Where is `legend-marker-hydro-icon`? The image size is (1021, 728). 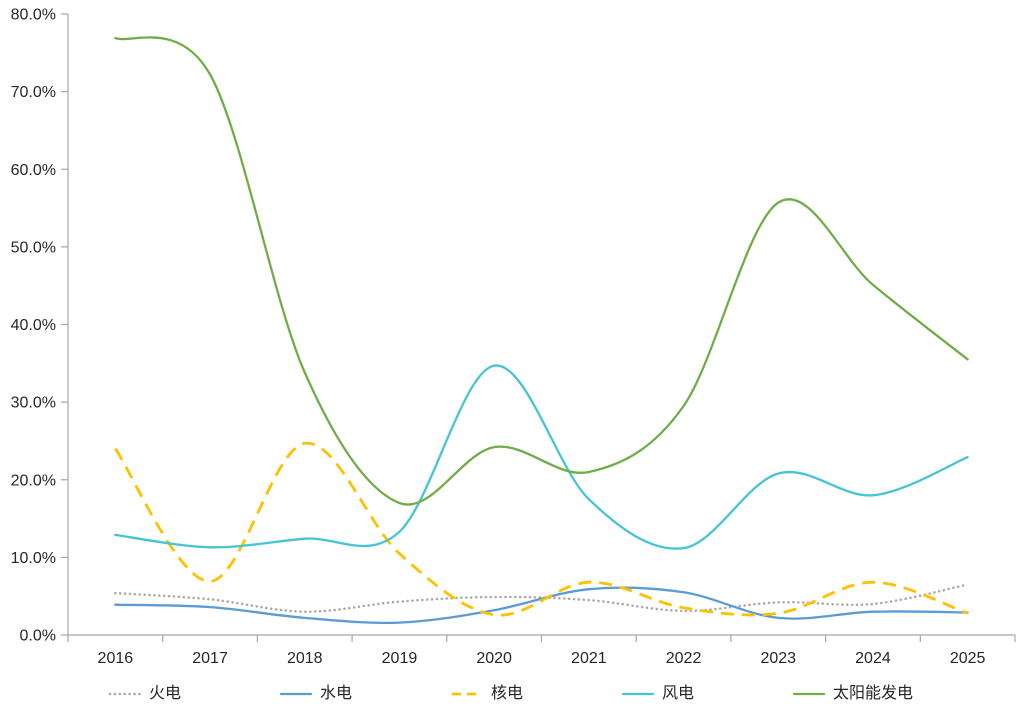
legend-marker-hydro-icon is located at coordinates (296, 694).